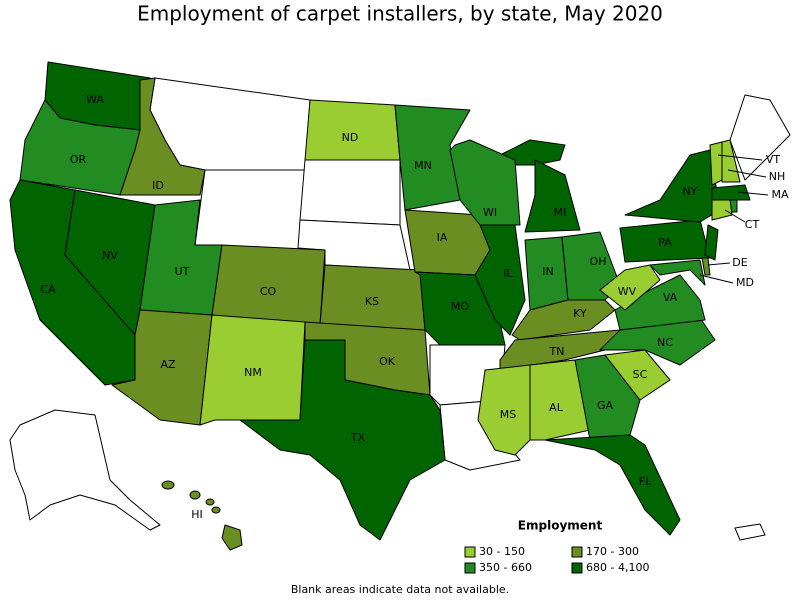 This screenshot has width=800, height=600. Describe the element at coordinates (253, 372) in the screenshot. I see `state-label: NM` at that location.